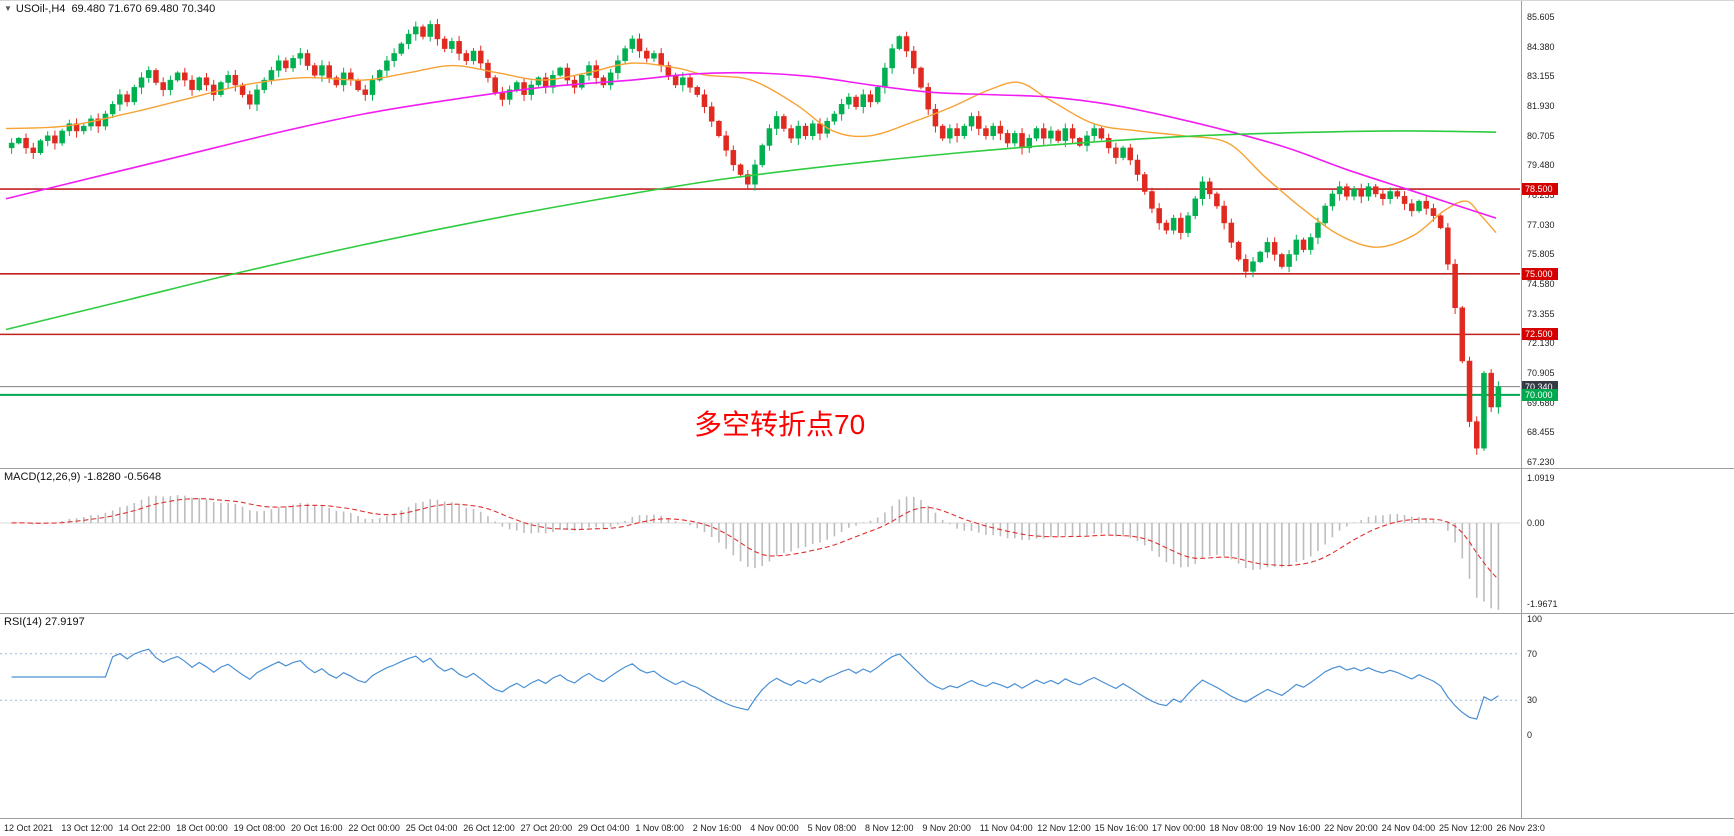  I want to click on time-tick-label: 2 Nov 16:00, so click(717, 828).